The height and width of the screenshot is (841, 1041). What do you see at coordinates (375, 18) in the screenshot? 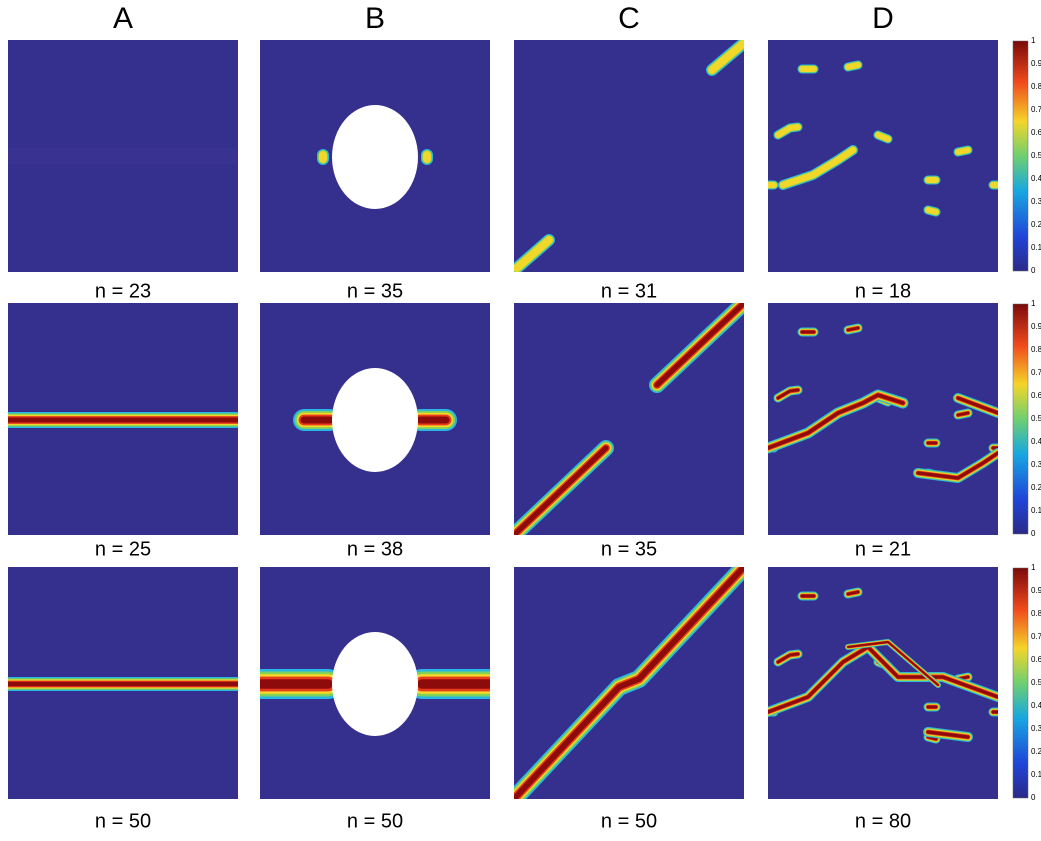
I see `column-label: B` at bounding box center [375, 18].